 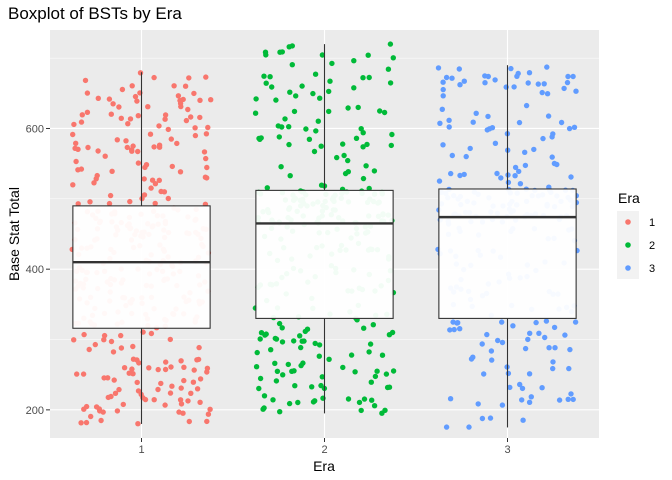 I want to click on x-axis-title: Era, so click(x=324, y=466).